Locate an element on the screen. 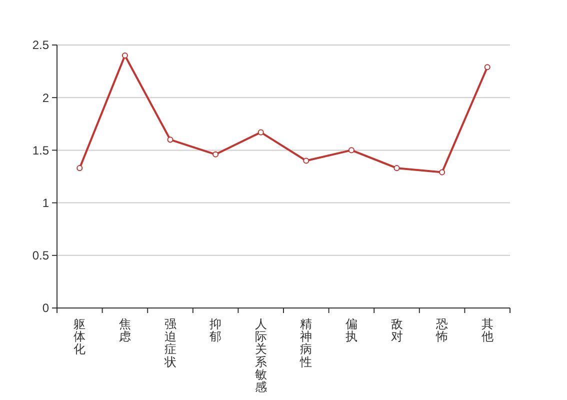 The height and width of the screenshot is (400, 567). x-tick-label: 焦虑 is located at coordinates (124, 330).